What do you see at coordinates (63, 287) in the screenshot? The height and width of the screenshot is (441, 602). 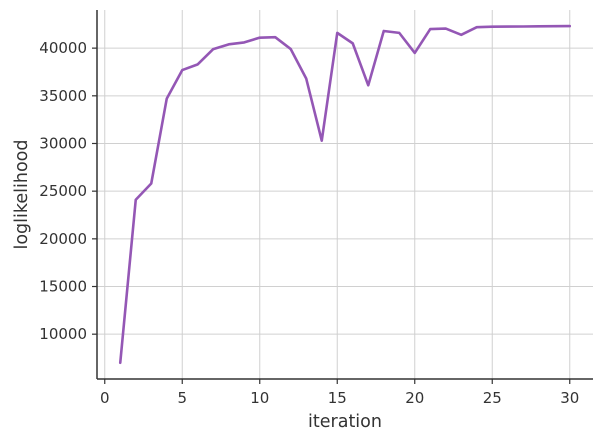 I see `y-tick-label: 15000` at bounding box center [63, 287].